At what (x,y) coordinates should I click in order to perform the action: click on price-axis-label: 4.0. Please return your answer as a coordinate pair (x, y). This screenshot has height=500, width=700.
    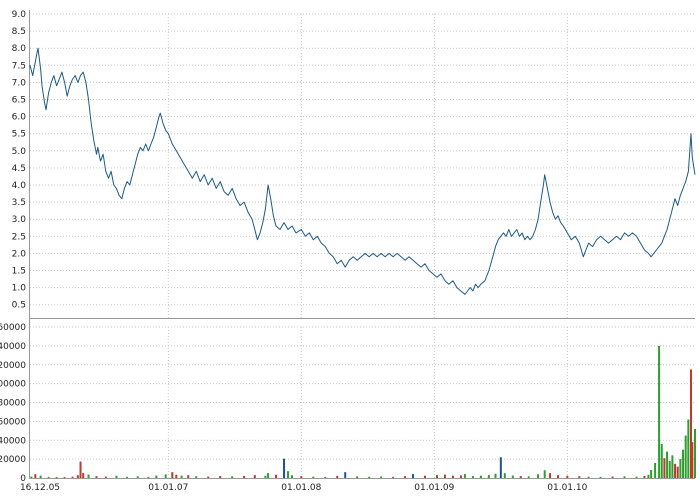
    Looking at the image, I should click on (19, 186).